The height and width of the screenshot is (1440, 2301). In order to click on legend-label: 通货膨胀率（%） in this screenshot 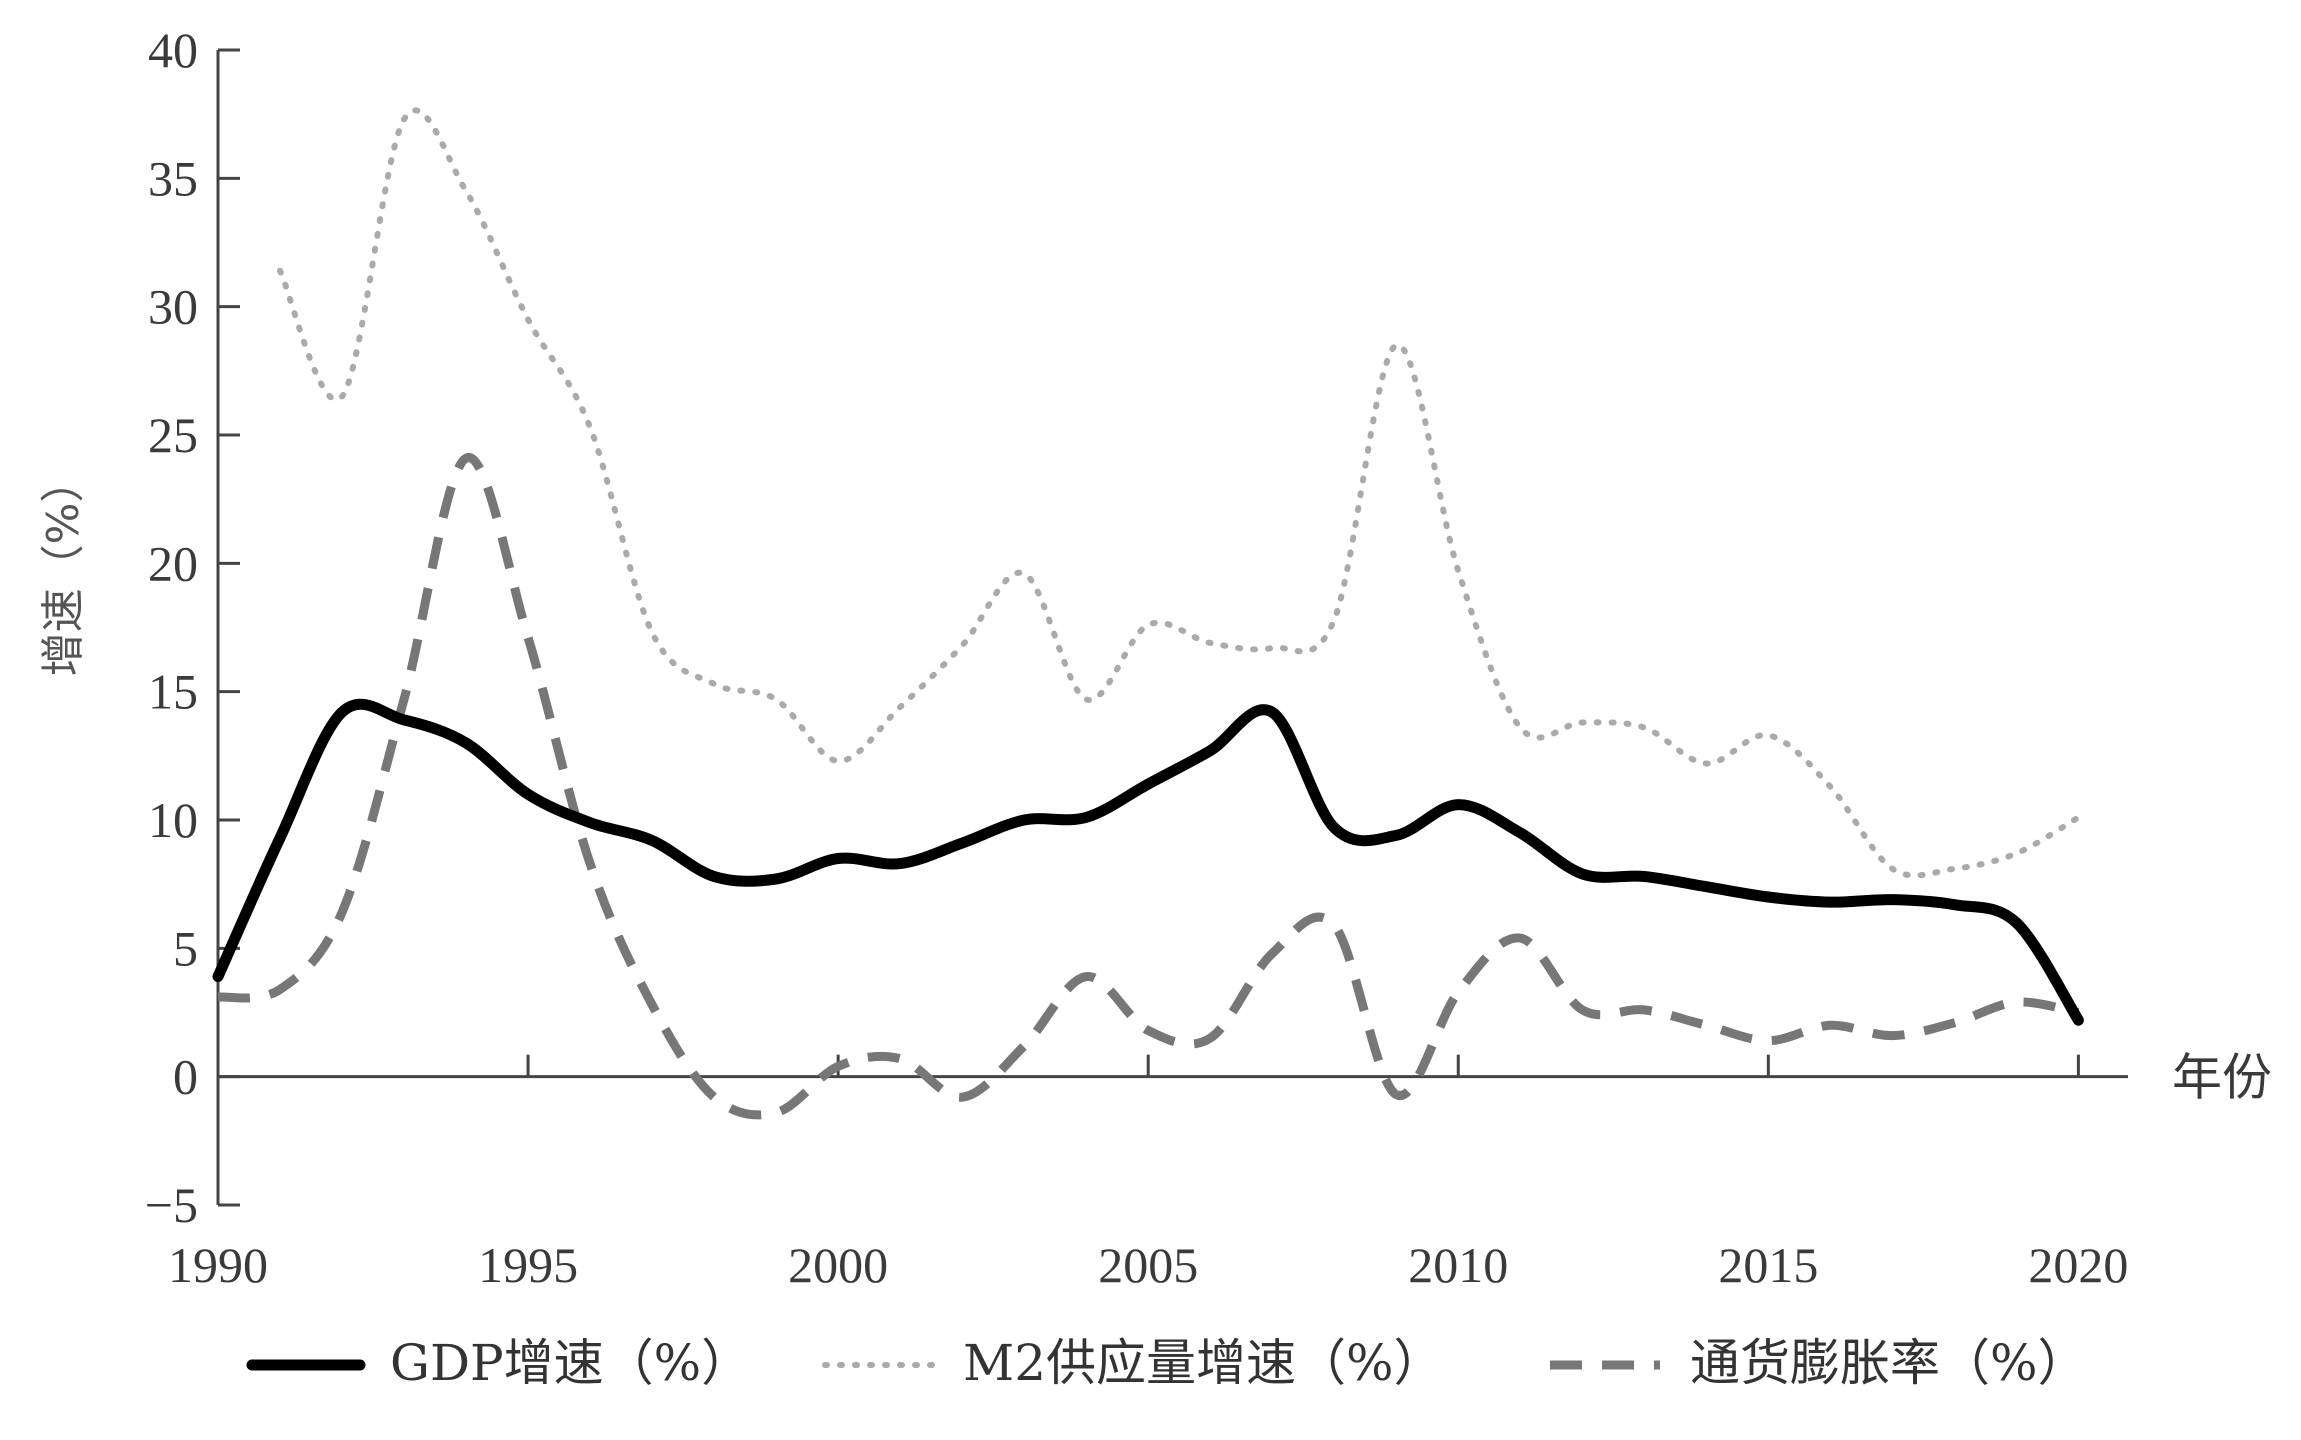, I will do `click(1889, 1363)`.